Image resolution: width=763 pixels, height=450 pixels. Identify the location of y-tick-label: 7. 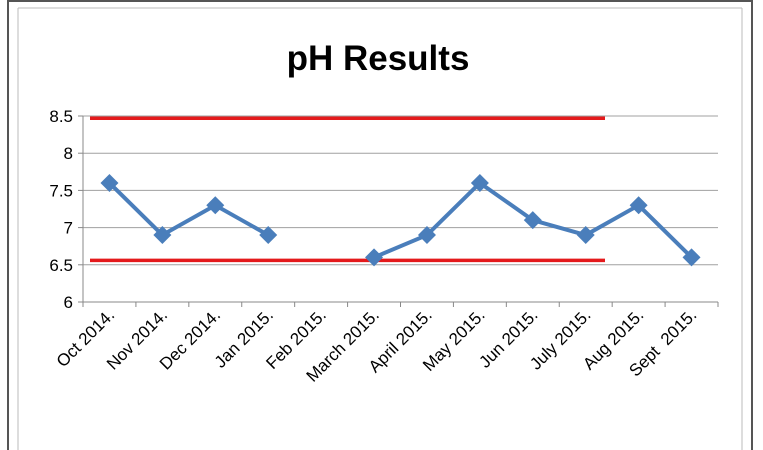
(68, 228).